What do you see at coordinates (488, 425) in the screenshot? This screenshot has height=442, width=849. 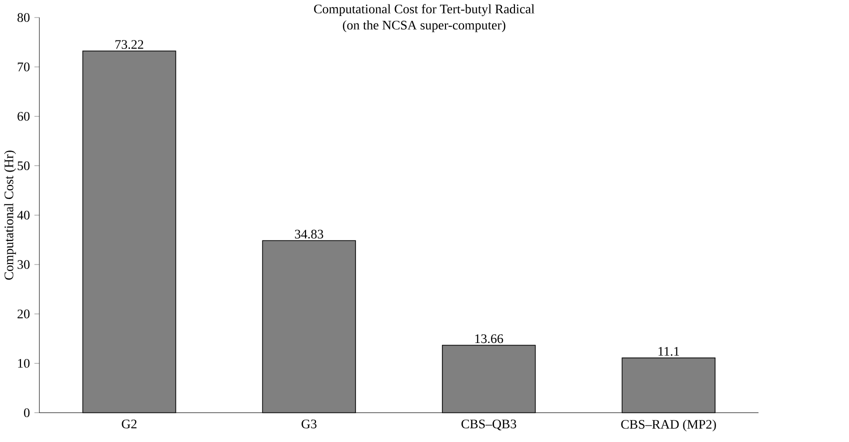 I see `x-tick-label: CBS–QB3` at bounding box center [488, 425].